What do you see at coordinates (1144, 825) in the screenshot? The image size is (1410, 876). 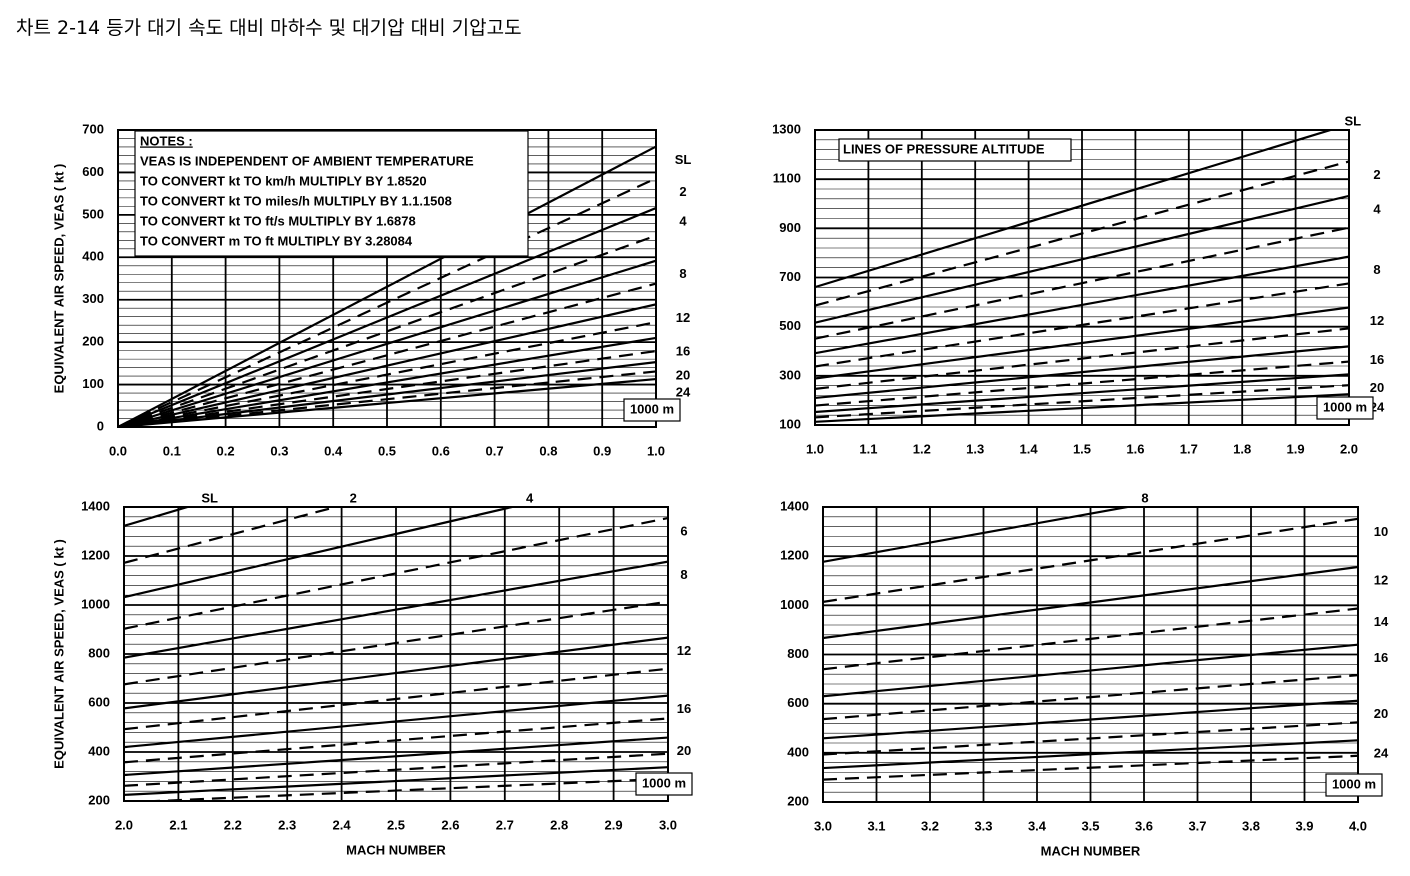 I see `x-tick-label: 3.6` at bounding box center [1144, 825].